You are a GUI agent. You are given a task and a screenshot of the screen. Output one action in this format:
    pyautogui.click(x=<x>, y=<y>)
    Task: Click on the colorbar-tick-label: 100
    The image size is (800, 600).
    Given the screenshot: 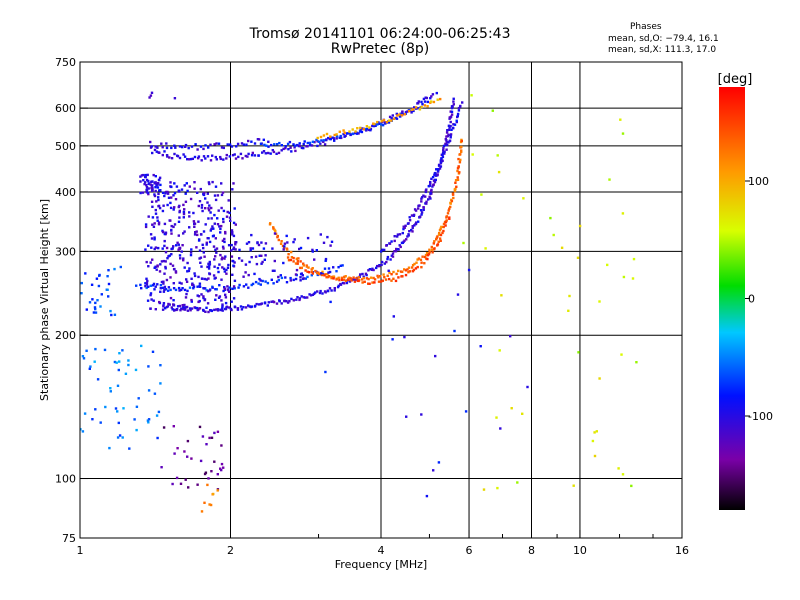 What is the action you would take?
    pyautogui.click(x=758, y=181)
    